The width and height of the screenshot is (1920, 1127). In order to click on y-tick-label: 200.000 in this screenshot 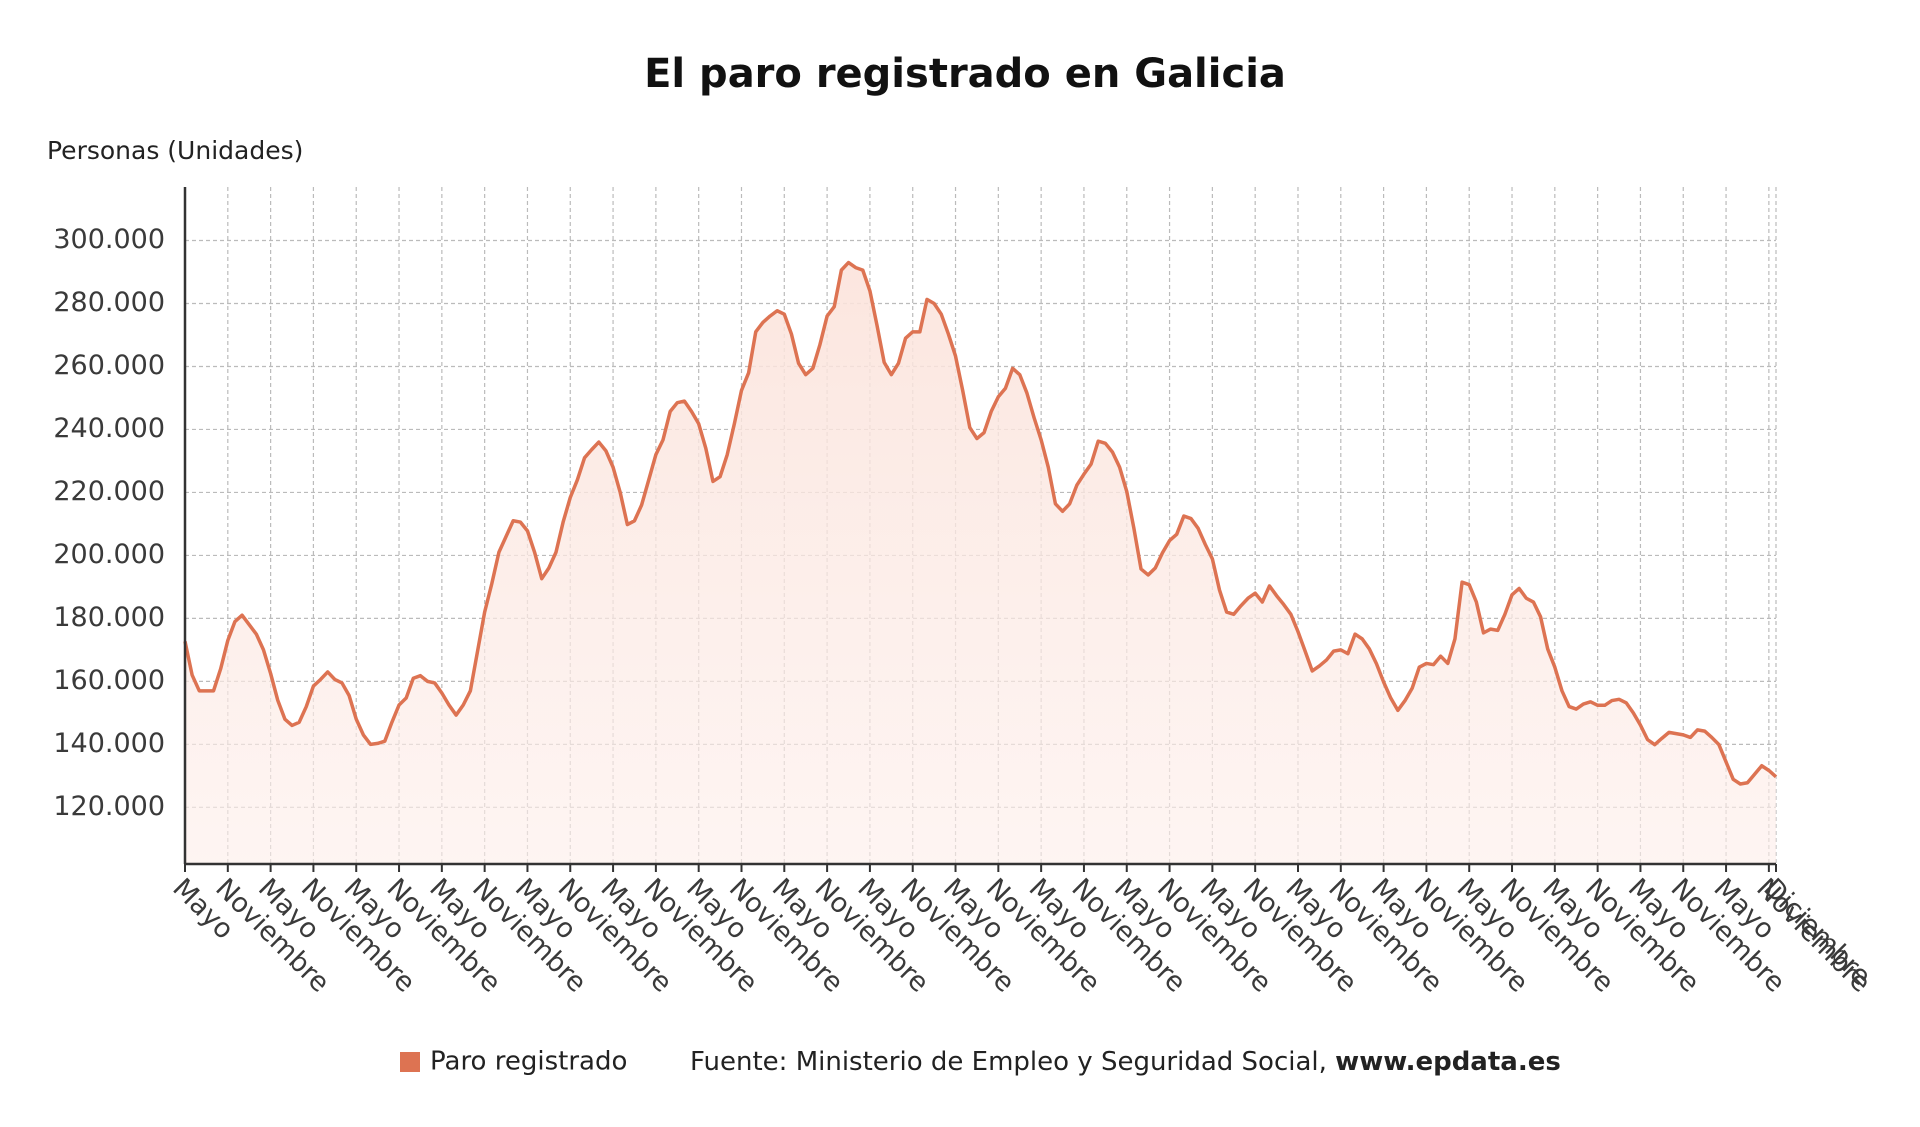, I will do `click(109, 554)`.